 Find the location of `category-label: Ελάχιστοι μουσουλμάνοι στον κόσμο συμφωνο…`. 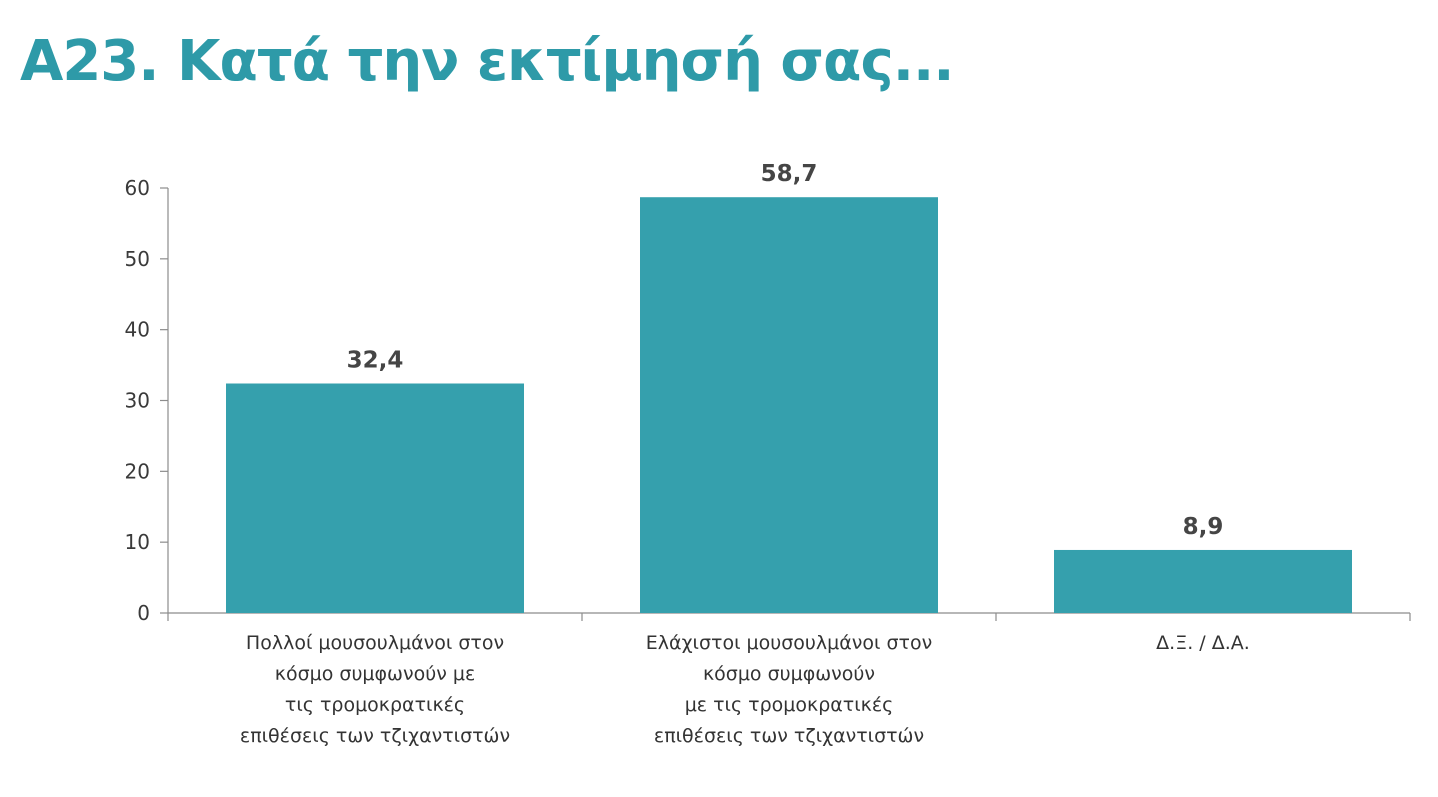

category-label: Ελάχιστοι μουσουλμάνοι στον κόσμο συμφωνο… is located at coordinates (789, 689).